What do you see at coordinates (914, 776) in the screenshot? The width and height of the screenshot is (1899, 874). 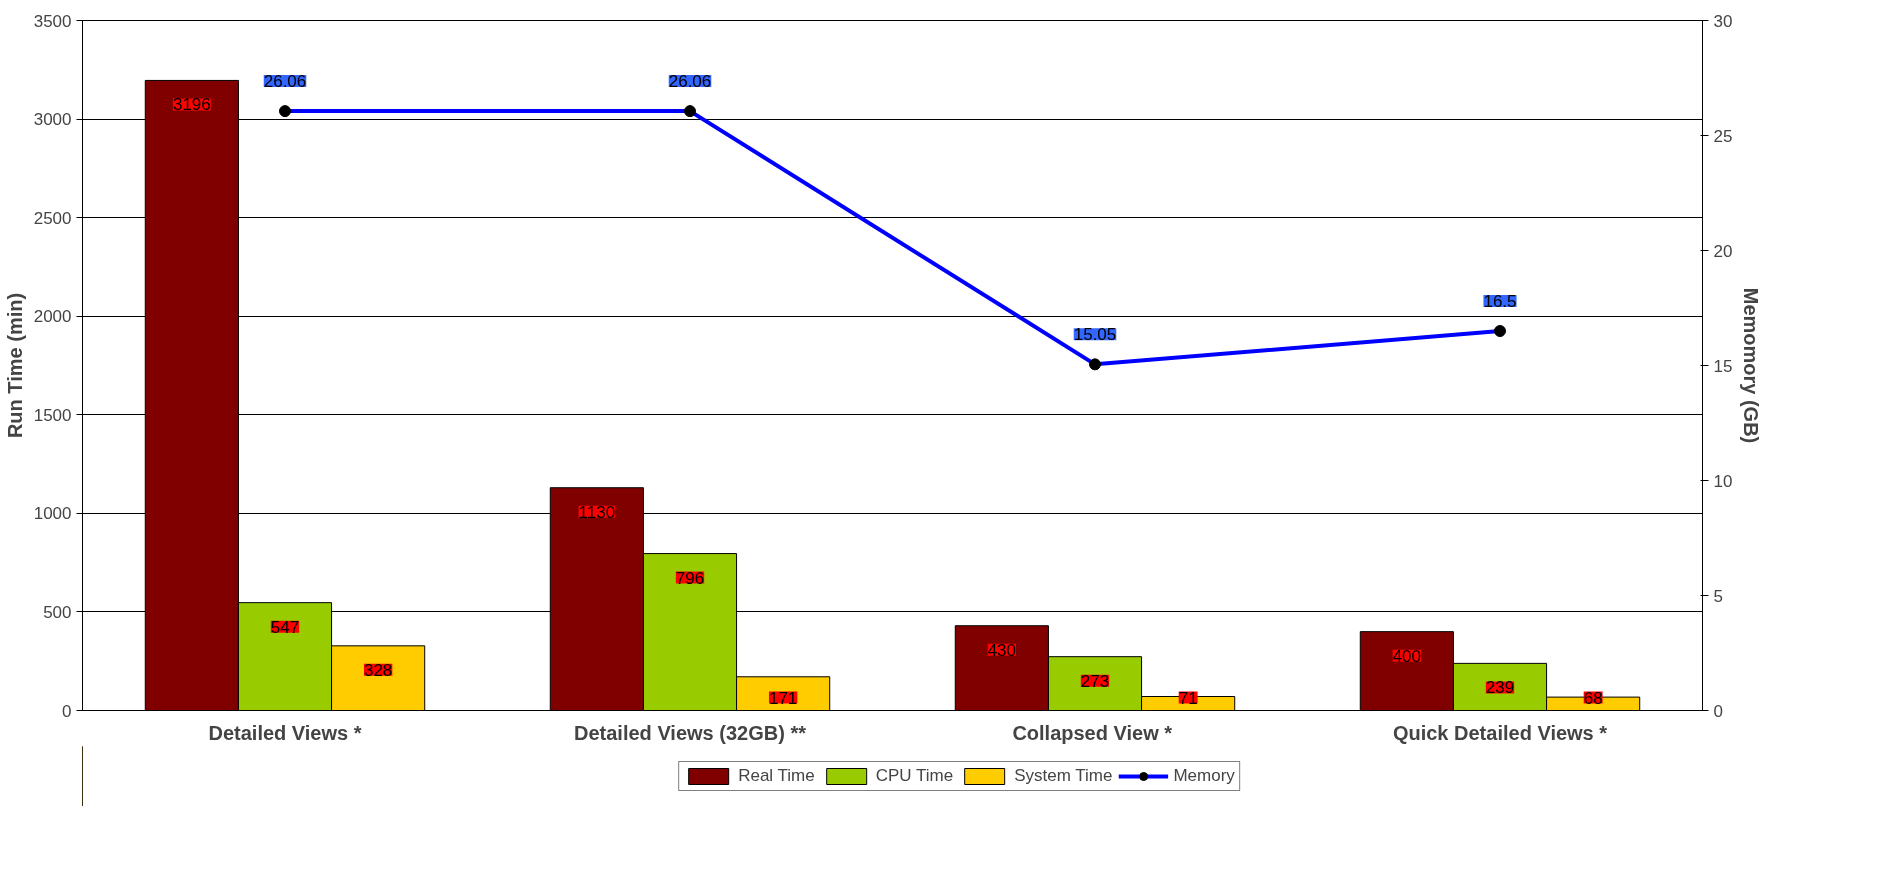 I see `legend-label: CPU Time` at bounding box center [914, 776].